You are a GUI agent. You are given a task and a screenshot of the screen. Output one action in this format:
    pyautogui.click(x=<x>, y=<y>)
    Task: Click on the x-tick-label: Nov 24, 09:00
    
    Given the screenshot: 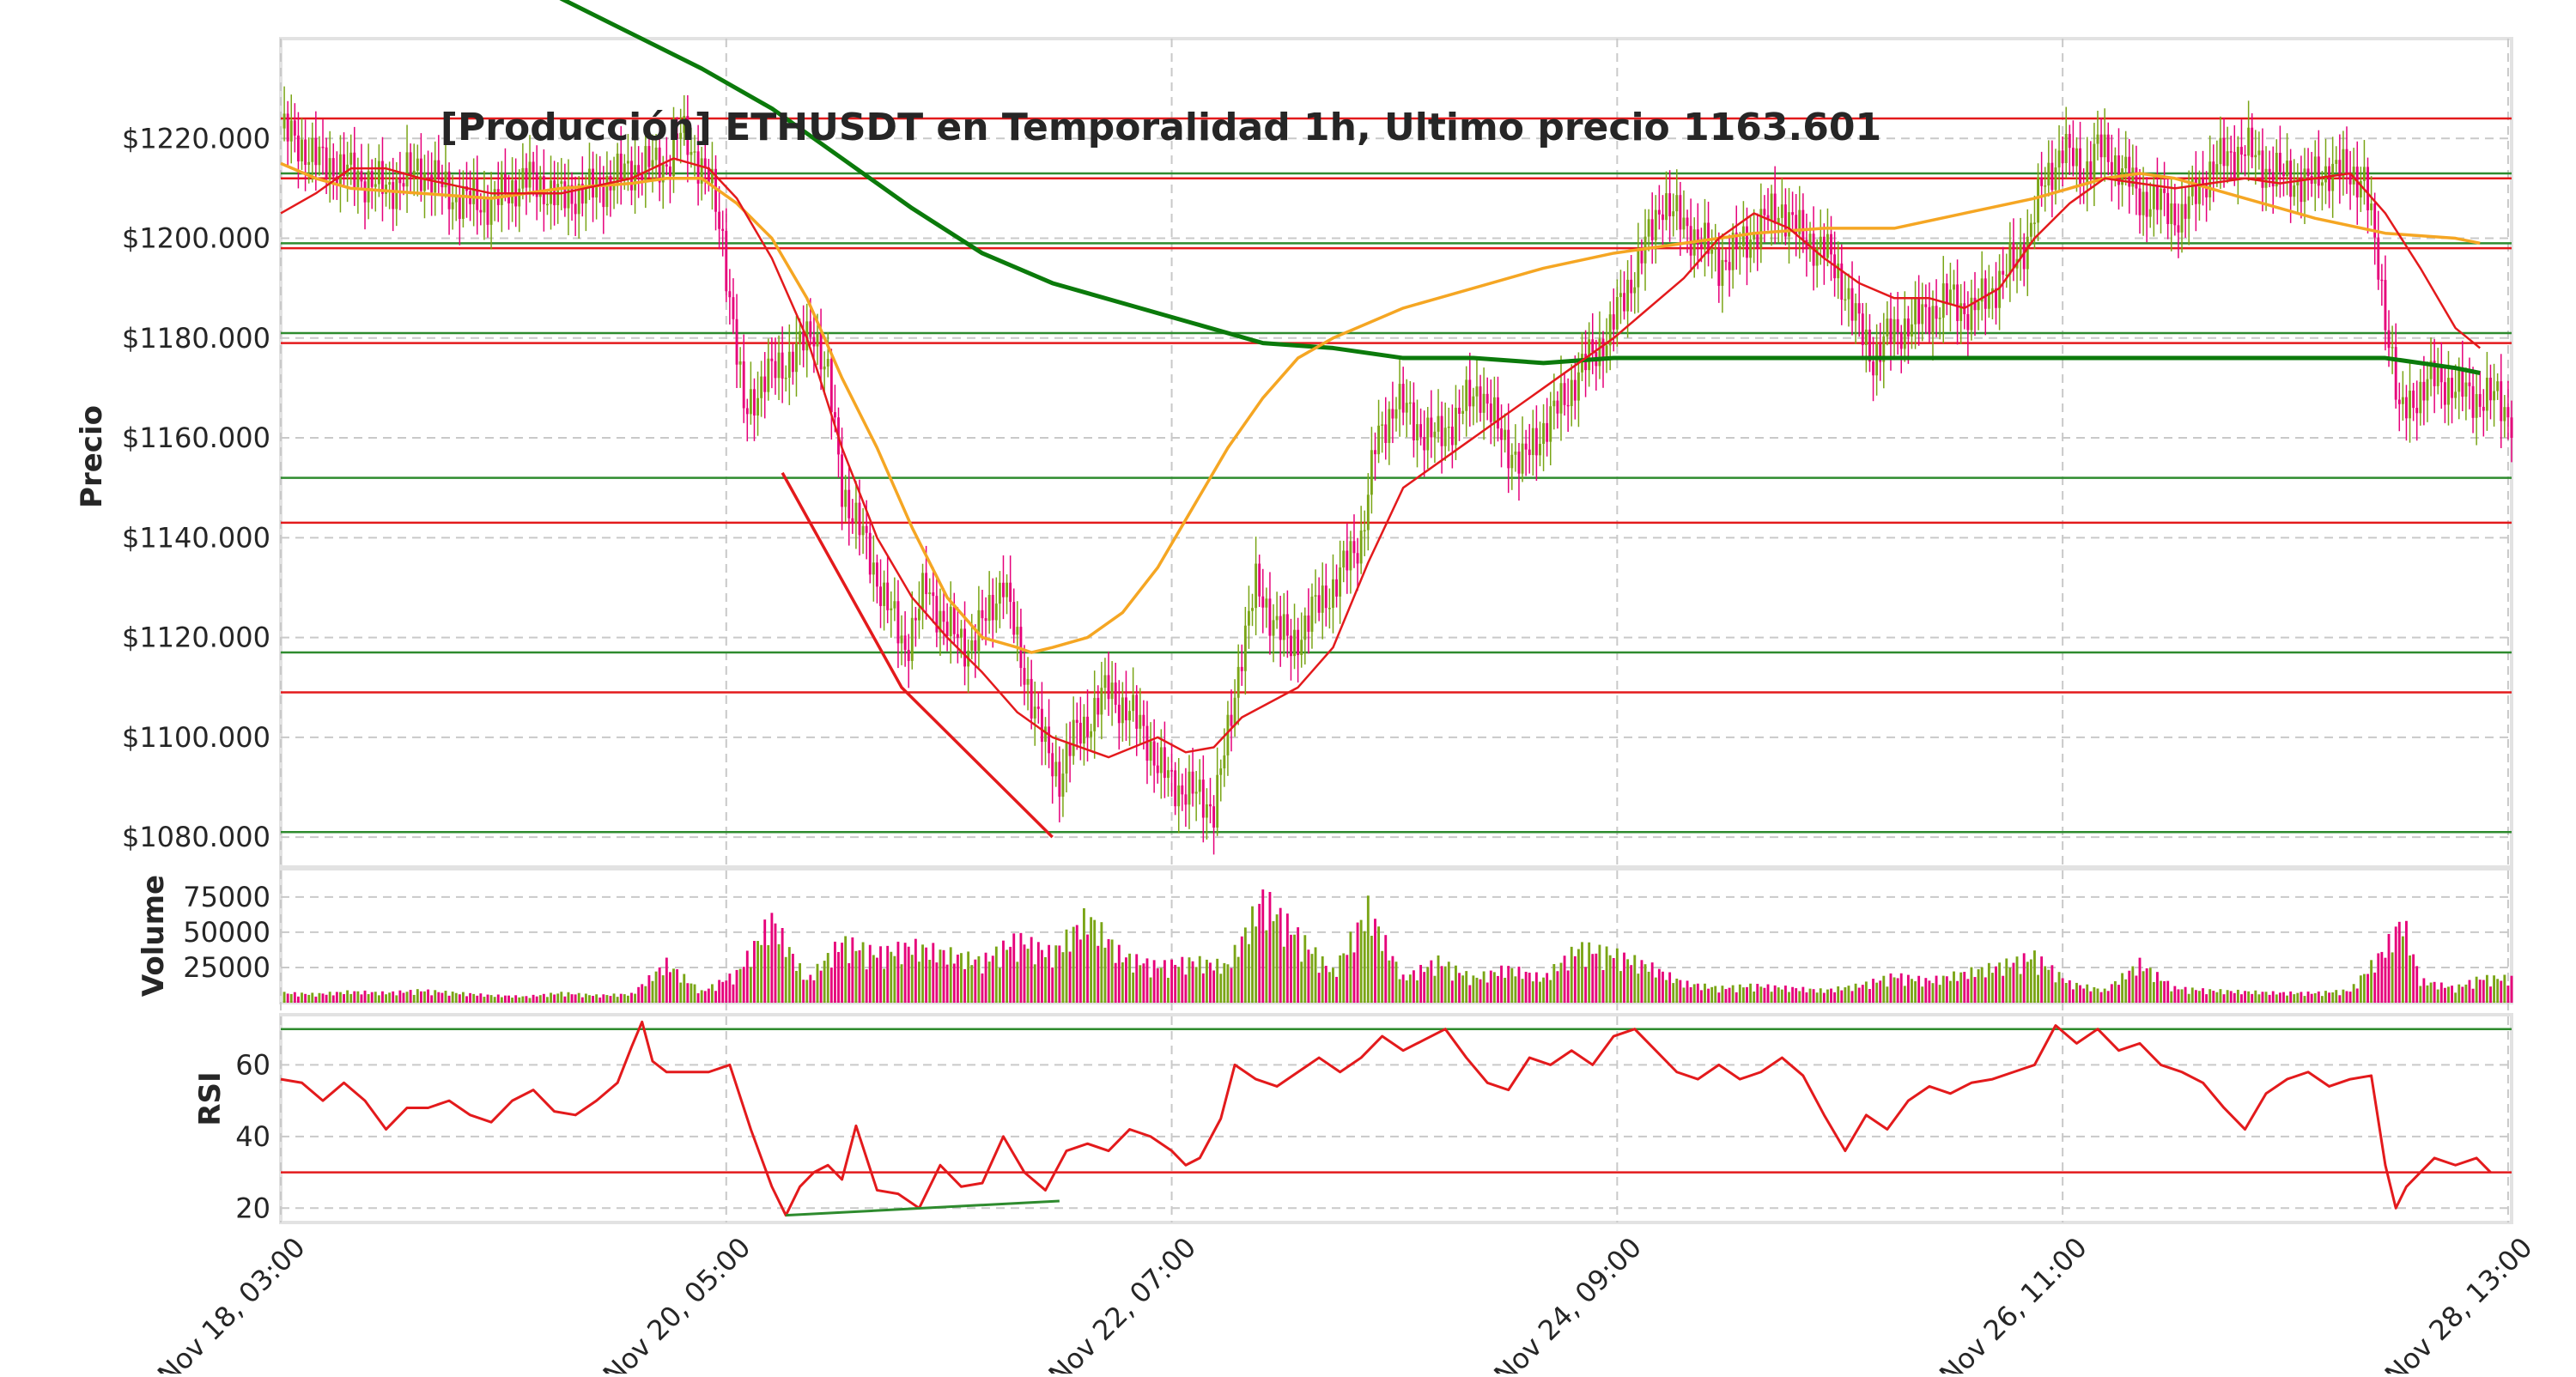 What is the action you would take?
    pyautogui.click(x=1568, y=1303)
    